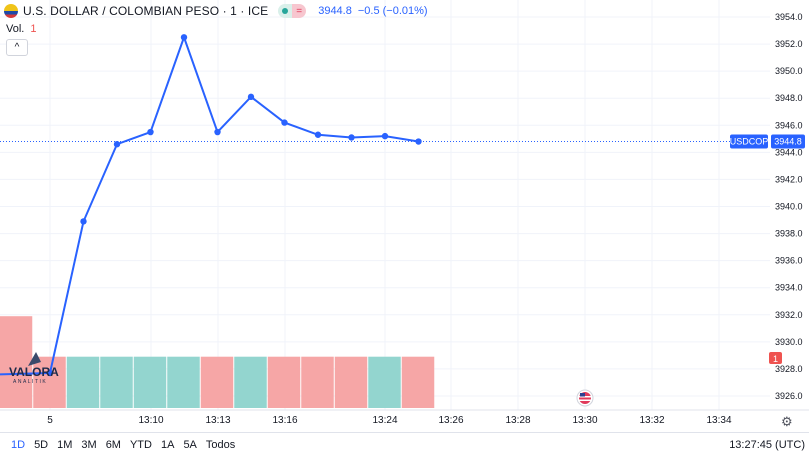 Image resolution: width=809 pixels, height=459 pixels. What do you see at coordinates (789, 369) in the screenshot?
I see `price-tick-label: 3928.0` at bounding box center [789, 369].